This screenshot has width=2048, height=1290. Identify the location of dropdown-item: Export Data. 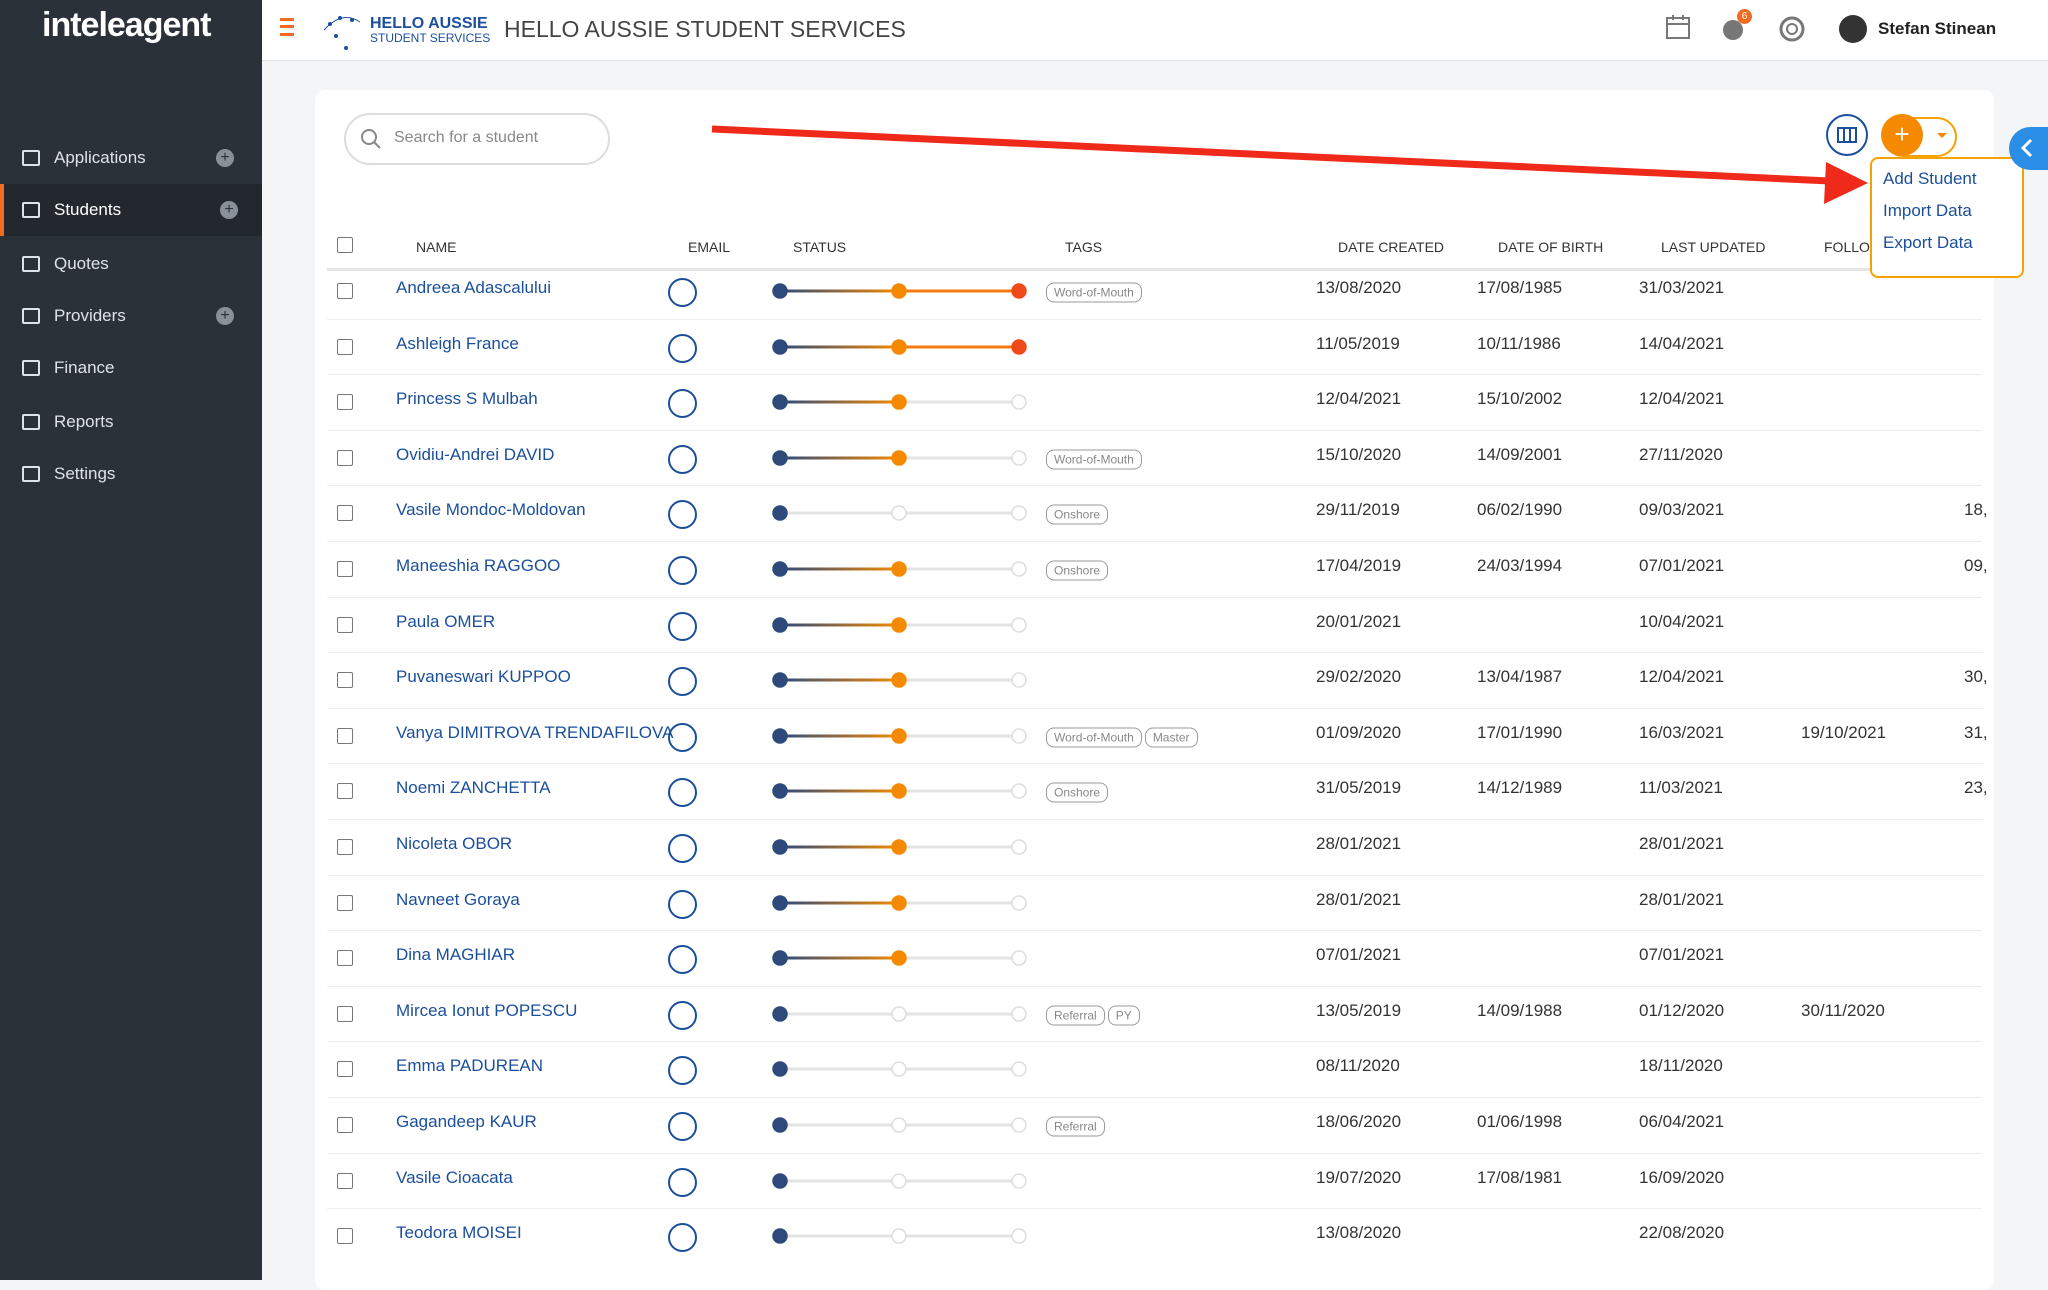
(1928, 242).